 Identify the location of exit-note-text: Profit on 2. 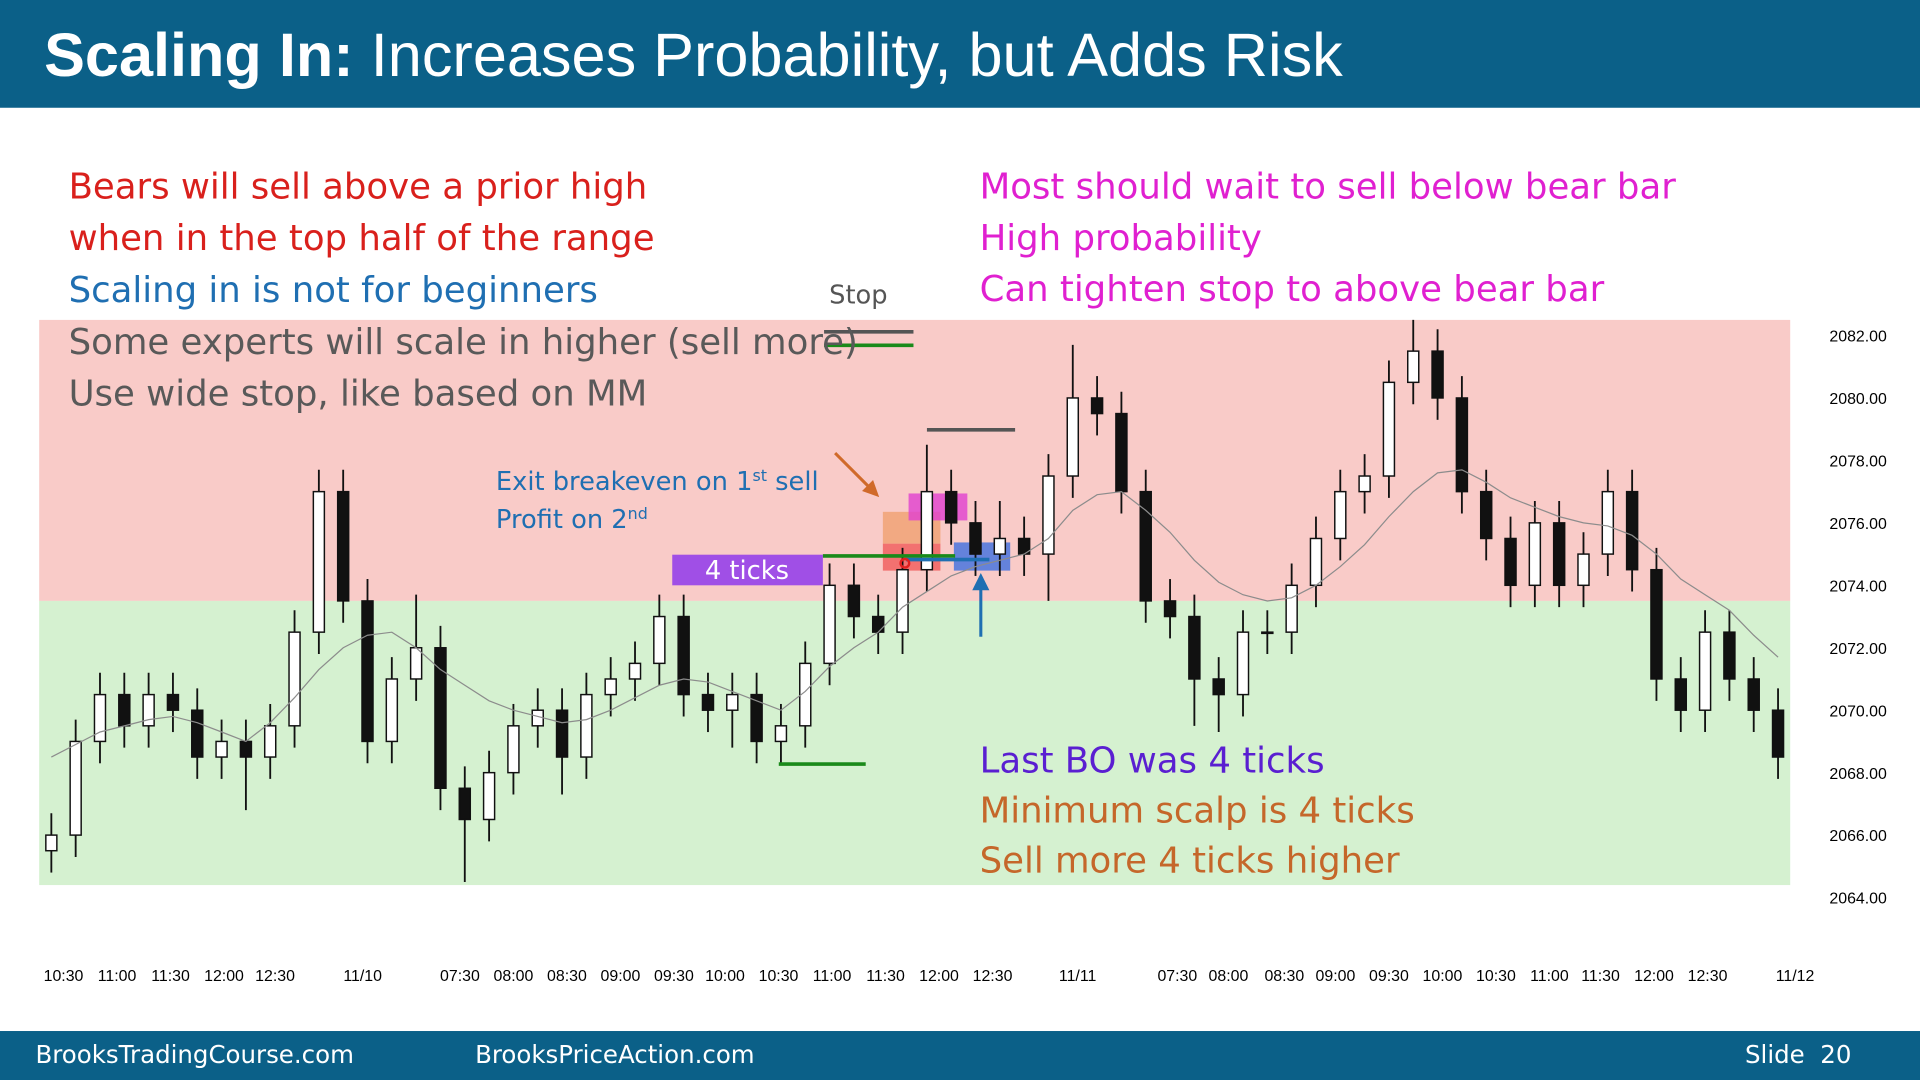
(562, 520).